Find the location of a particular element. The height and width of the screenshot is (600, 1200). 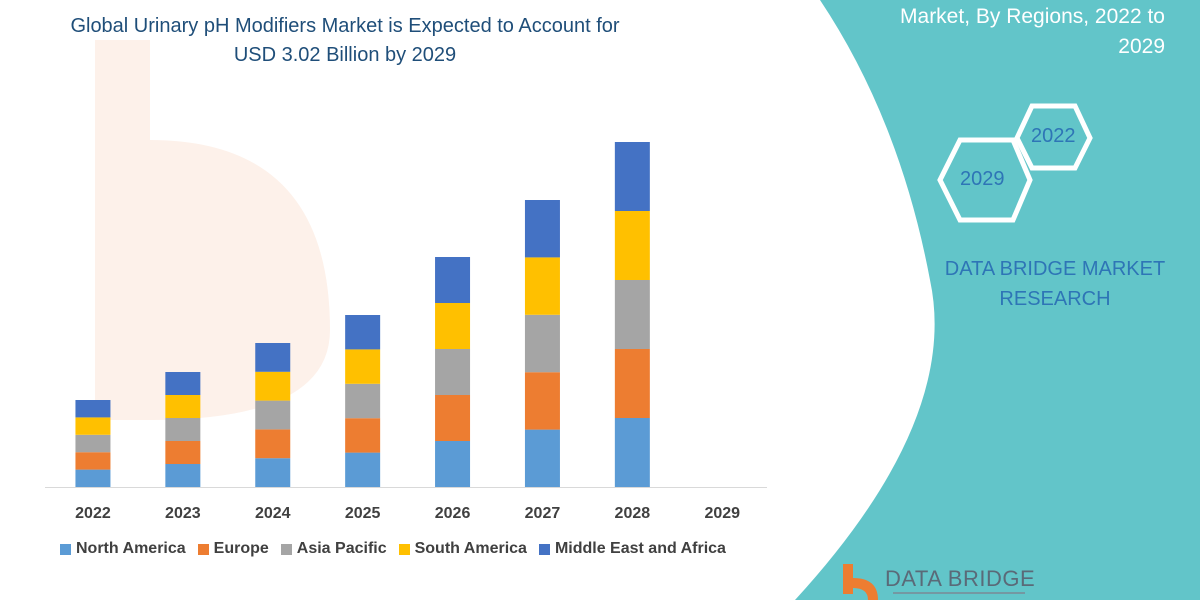

watermark-logo is located at coordinates (212, 230).